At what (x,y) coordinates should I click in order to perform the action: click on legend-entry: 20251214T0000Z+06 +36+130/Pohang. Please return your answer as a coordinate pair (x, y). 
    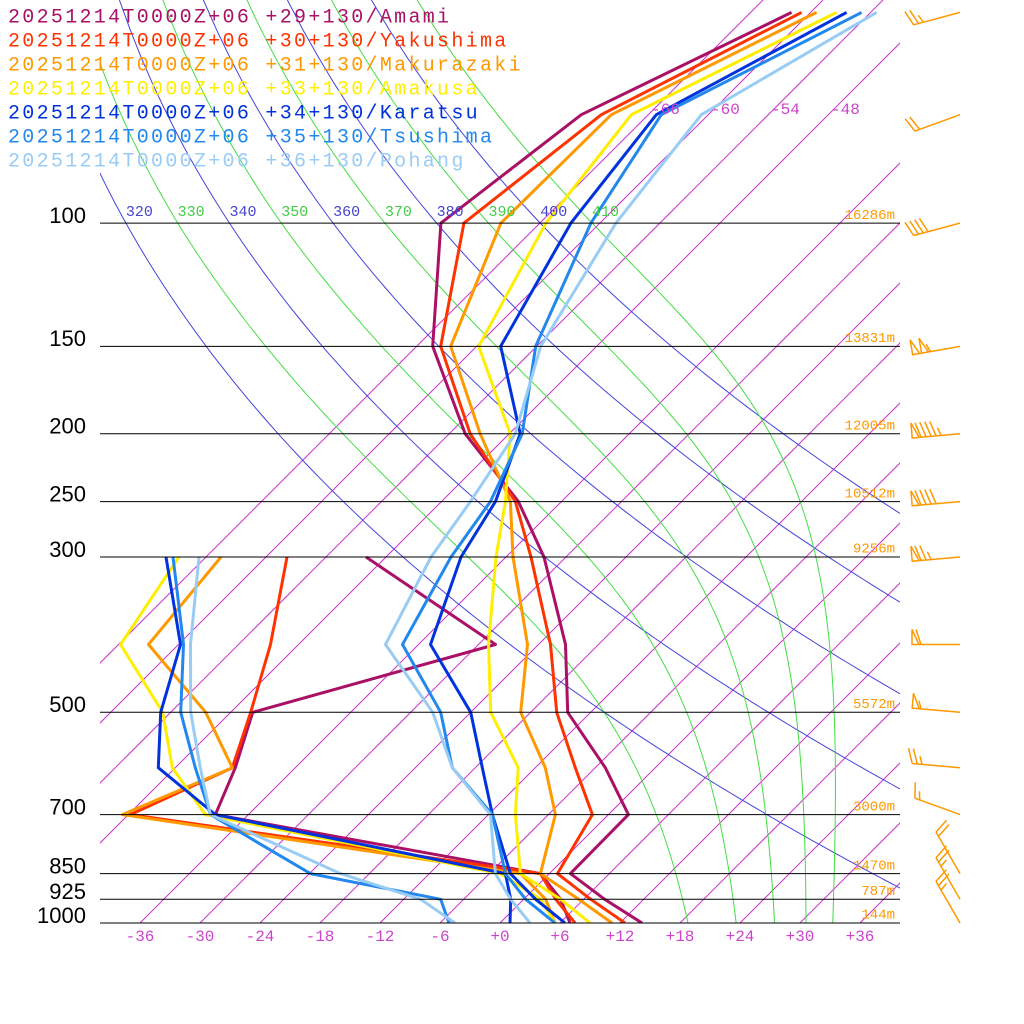
    Looking at the image, I should click on (237, 161).